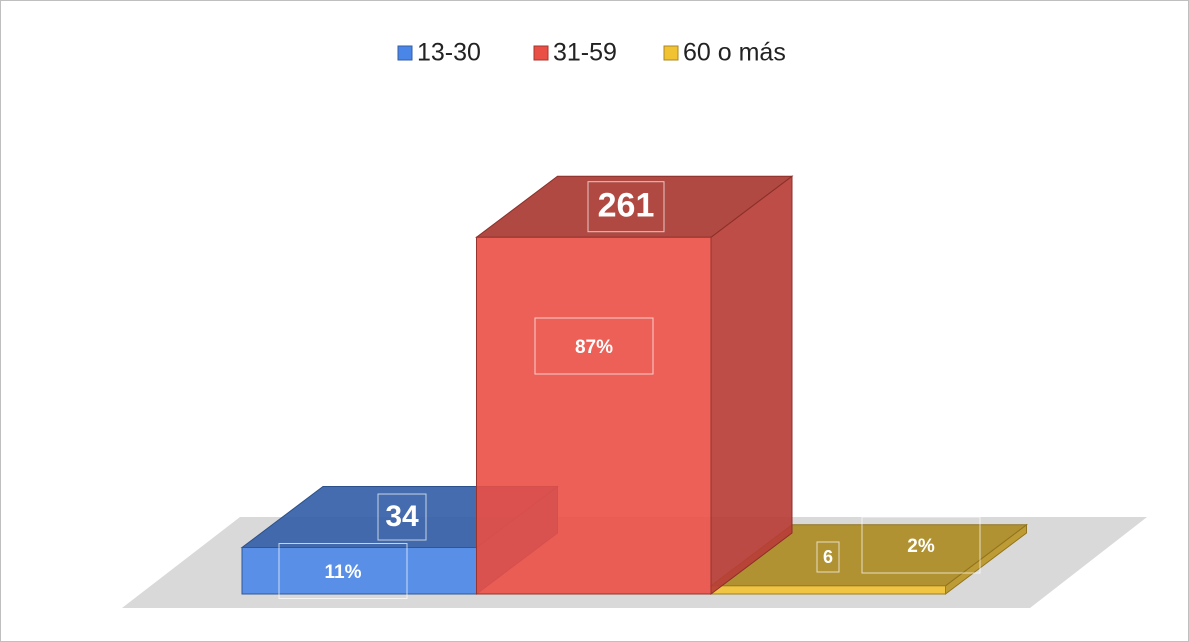  Describe the element at coordinates (751, 385) in the screenshot. I see `bar-side` at that location.